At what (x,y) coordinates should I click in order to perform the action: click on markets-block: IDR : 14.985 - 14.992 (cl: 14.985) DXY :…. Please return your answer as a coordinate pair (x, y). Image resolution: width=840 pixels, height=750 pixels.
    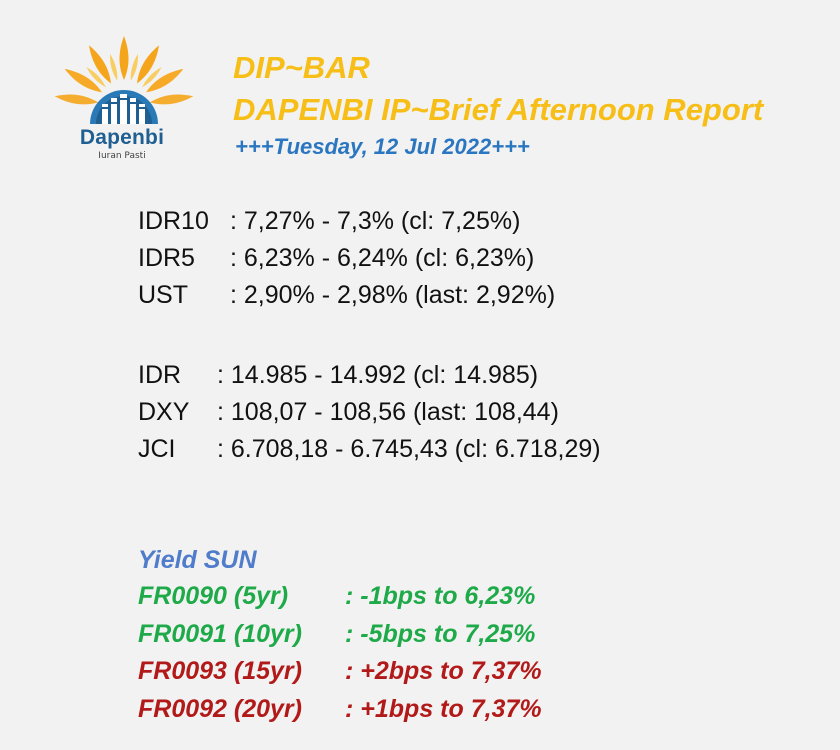
    Looking at the image, I should click on (369, 412).